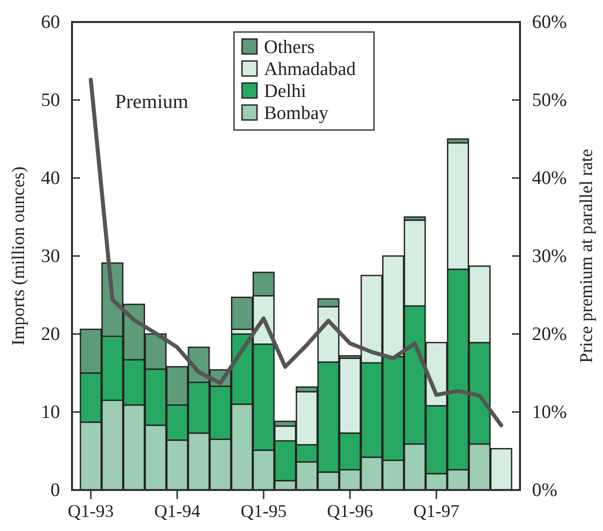  I want to click on y-tick-label: 60, so click(50, 23).